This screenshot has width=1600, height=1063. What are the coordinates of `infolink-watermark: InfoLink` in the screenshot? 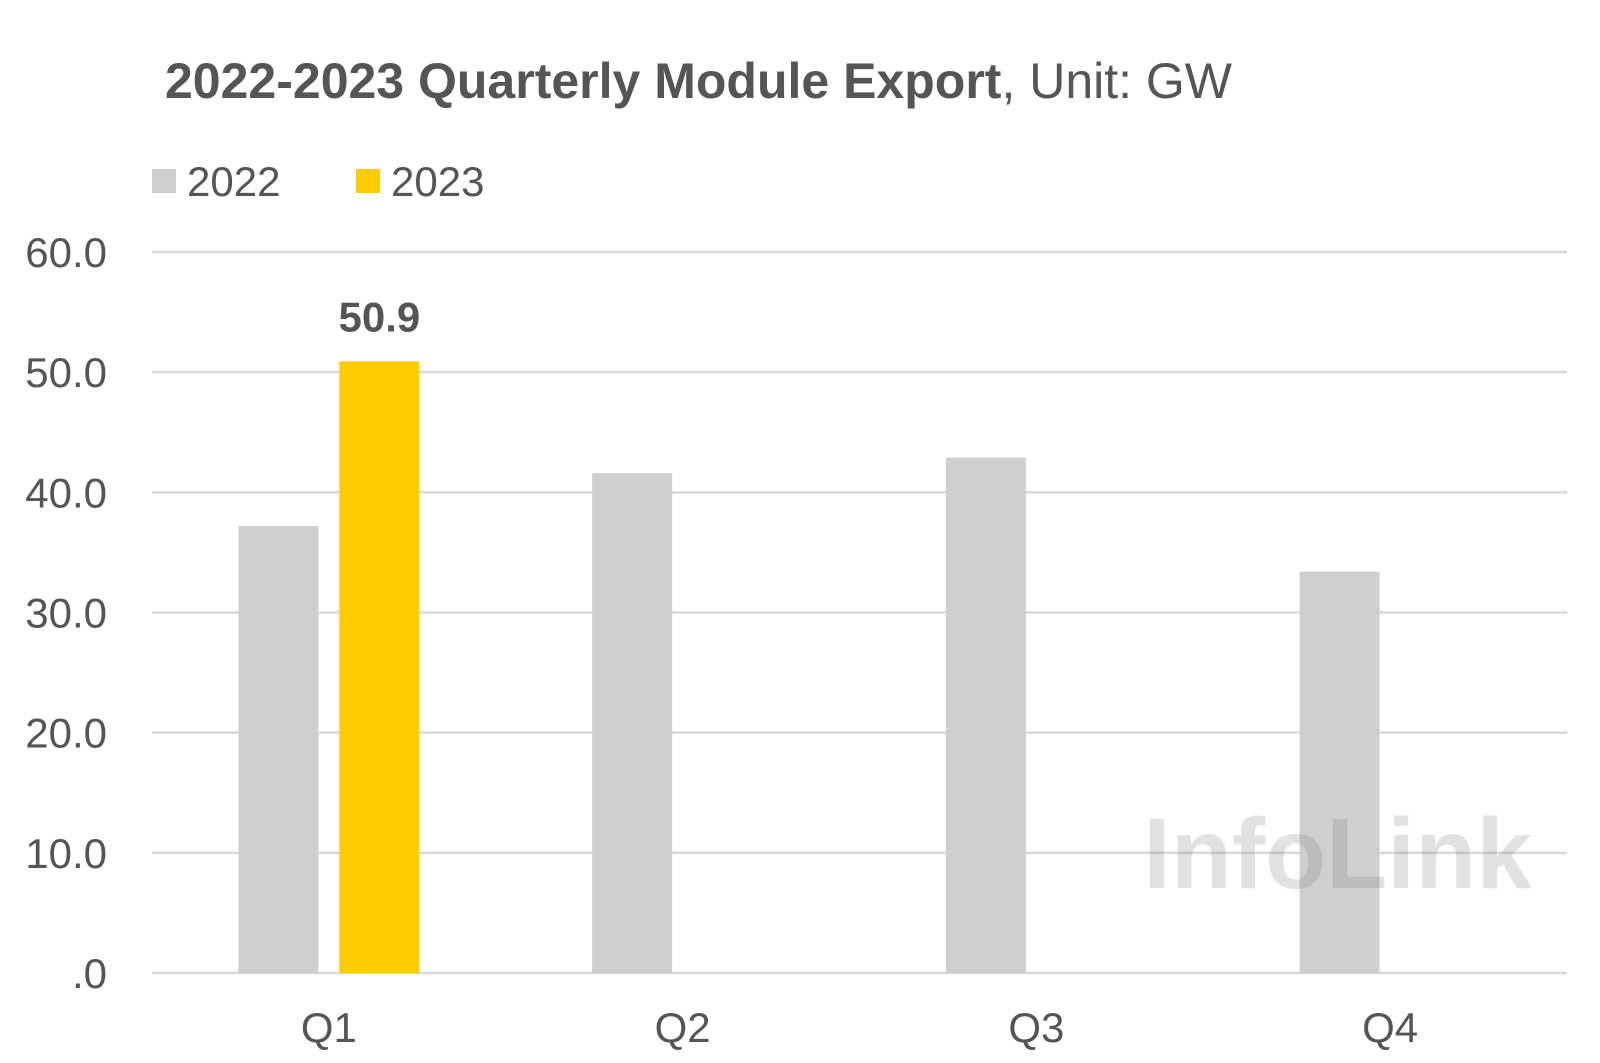 It's located at (1337, 854).